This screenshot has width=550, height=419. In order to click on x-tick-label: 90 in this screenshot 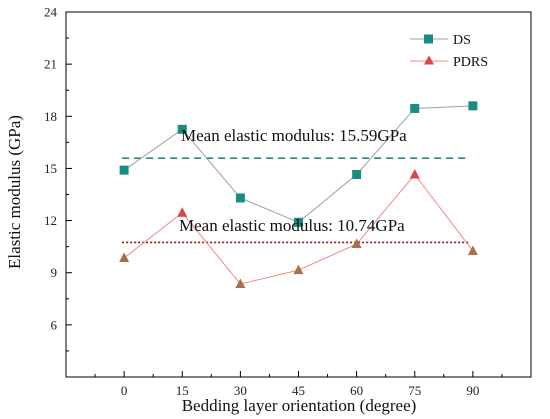, I will do `click(472, 390)`.